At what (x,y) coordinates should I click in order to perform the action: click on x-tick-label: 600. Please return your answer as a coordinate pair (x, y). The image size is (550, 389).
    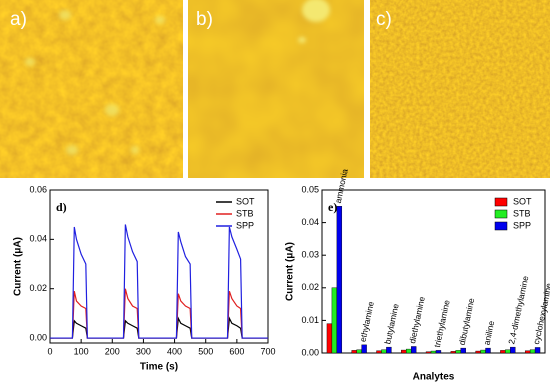
    Looking at the image, I should click on (236, 351).